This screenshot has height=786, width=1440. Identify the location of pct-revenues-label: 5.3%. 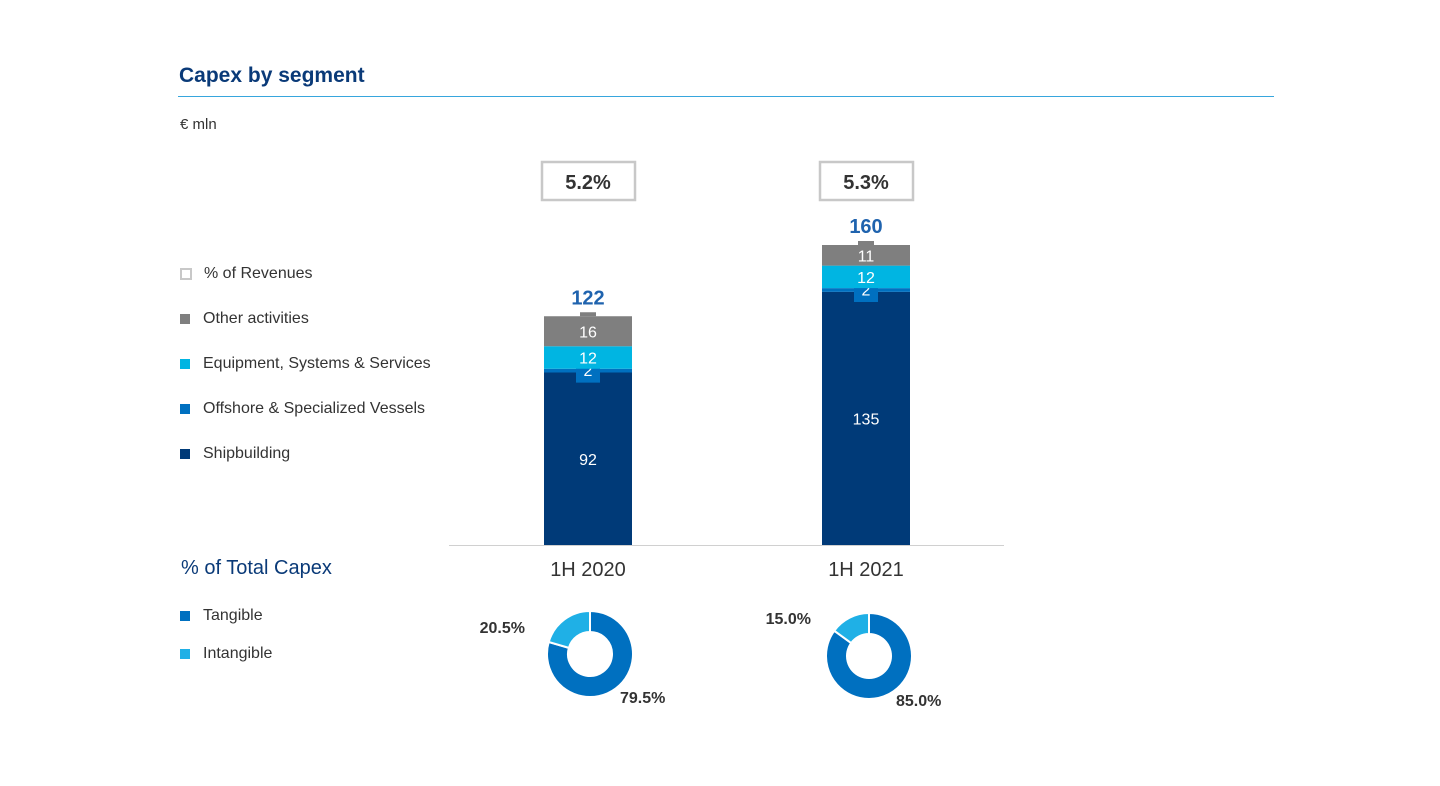
(866, 183).